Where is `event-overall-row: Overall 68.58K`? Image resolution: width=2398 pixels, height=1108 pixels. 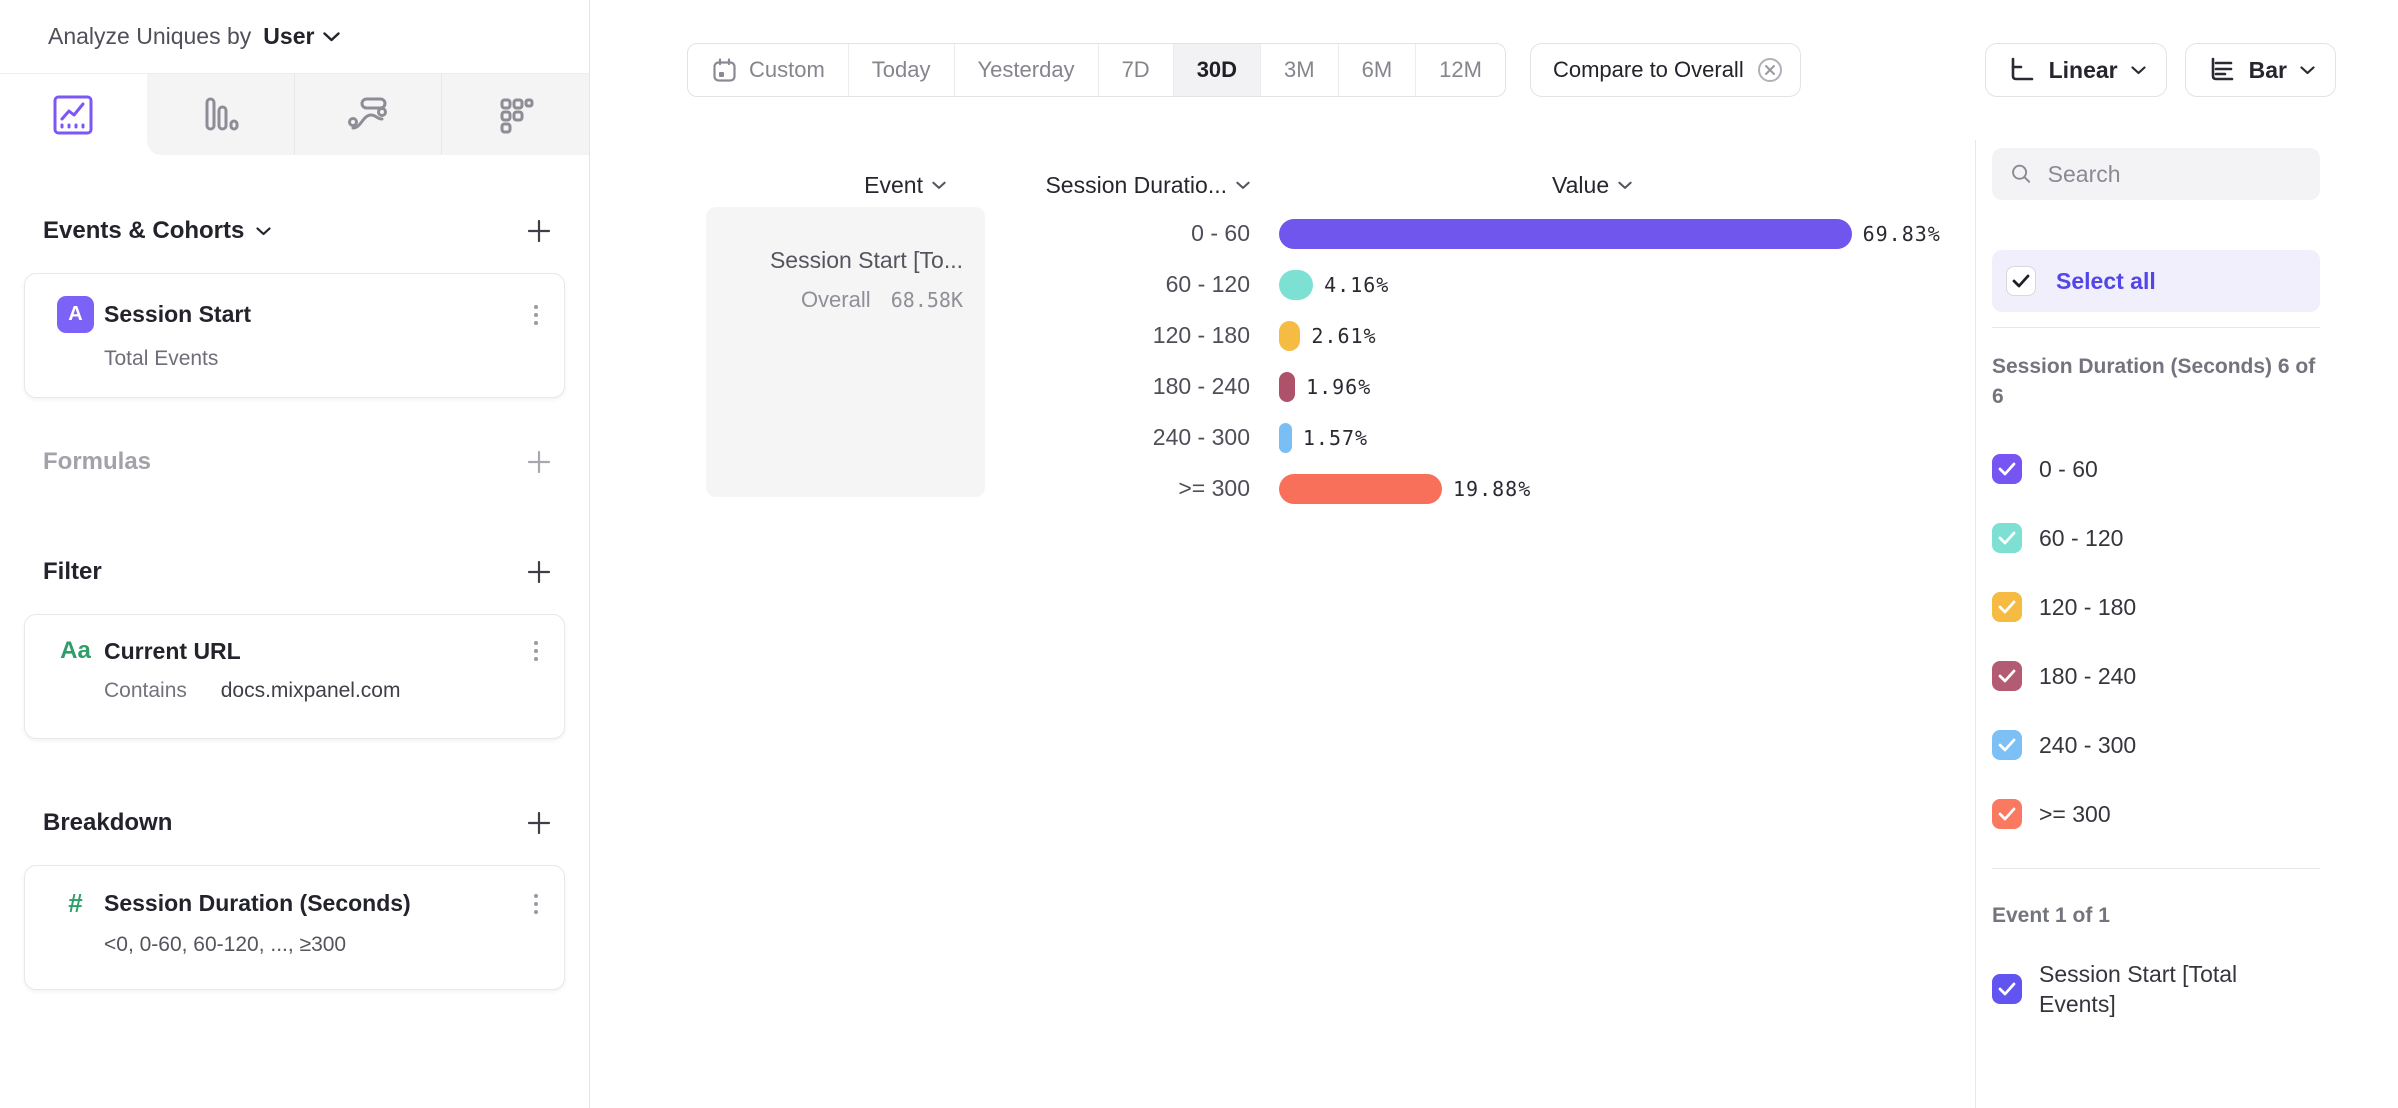 event-overall-row: Overall 68.58K is located at coordinates (839, 300).